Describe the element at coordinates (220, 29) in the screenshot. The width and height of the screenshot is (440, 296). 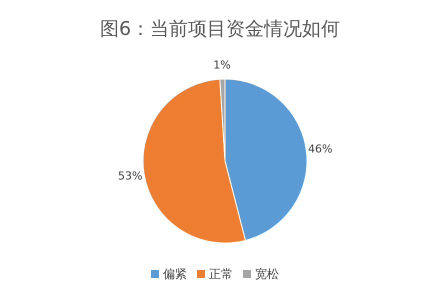
I see `chart-title: 图6：当前项目资金情况如何` at that location.